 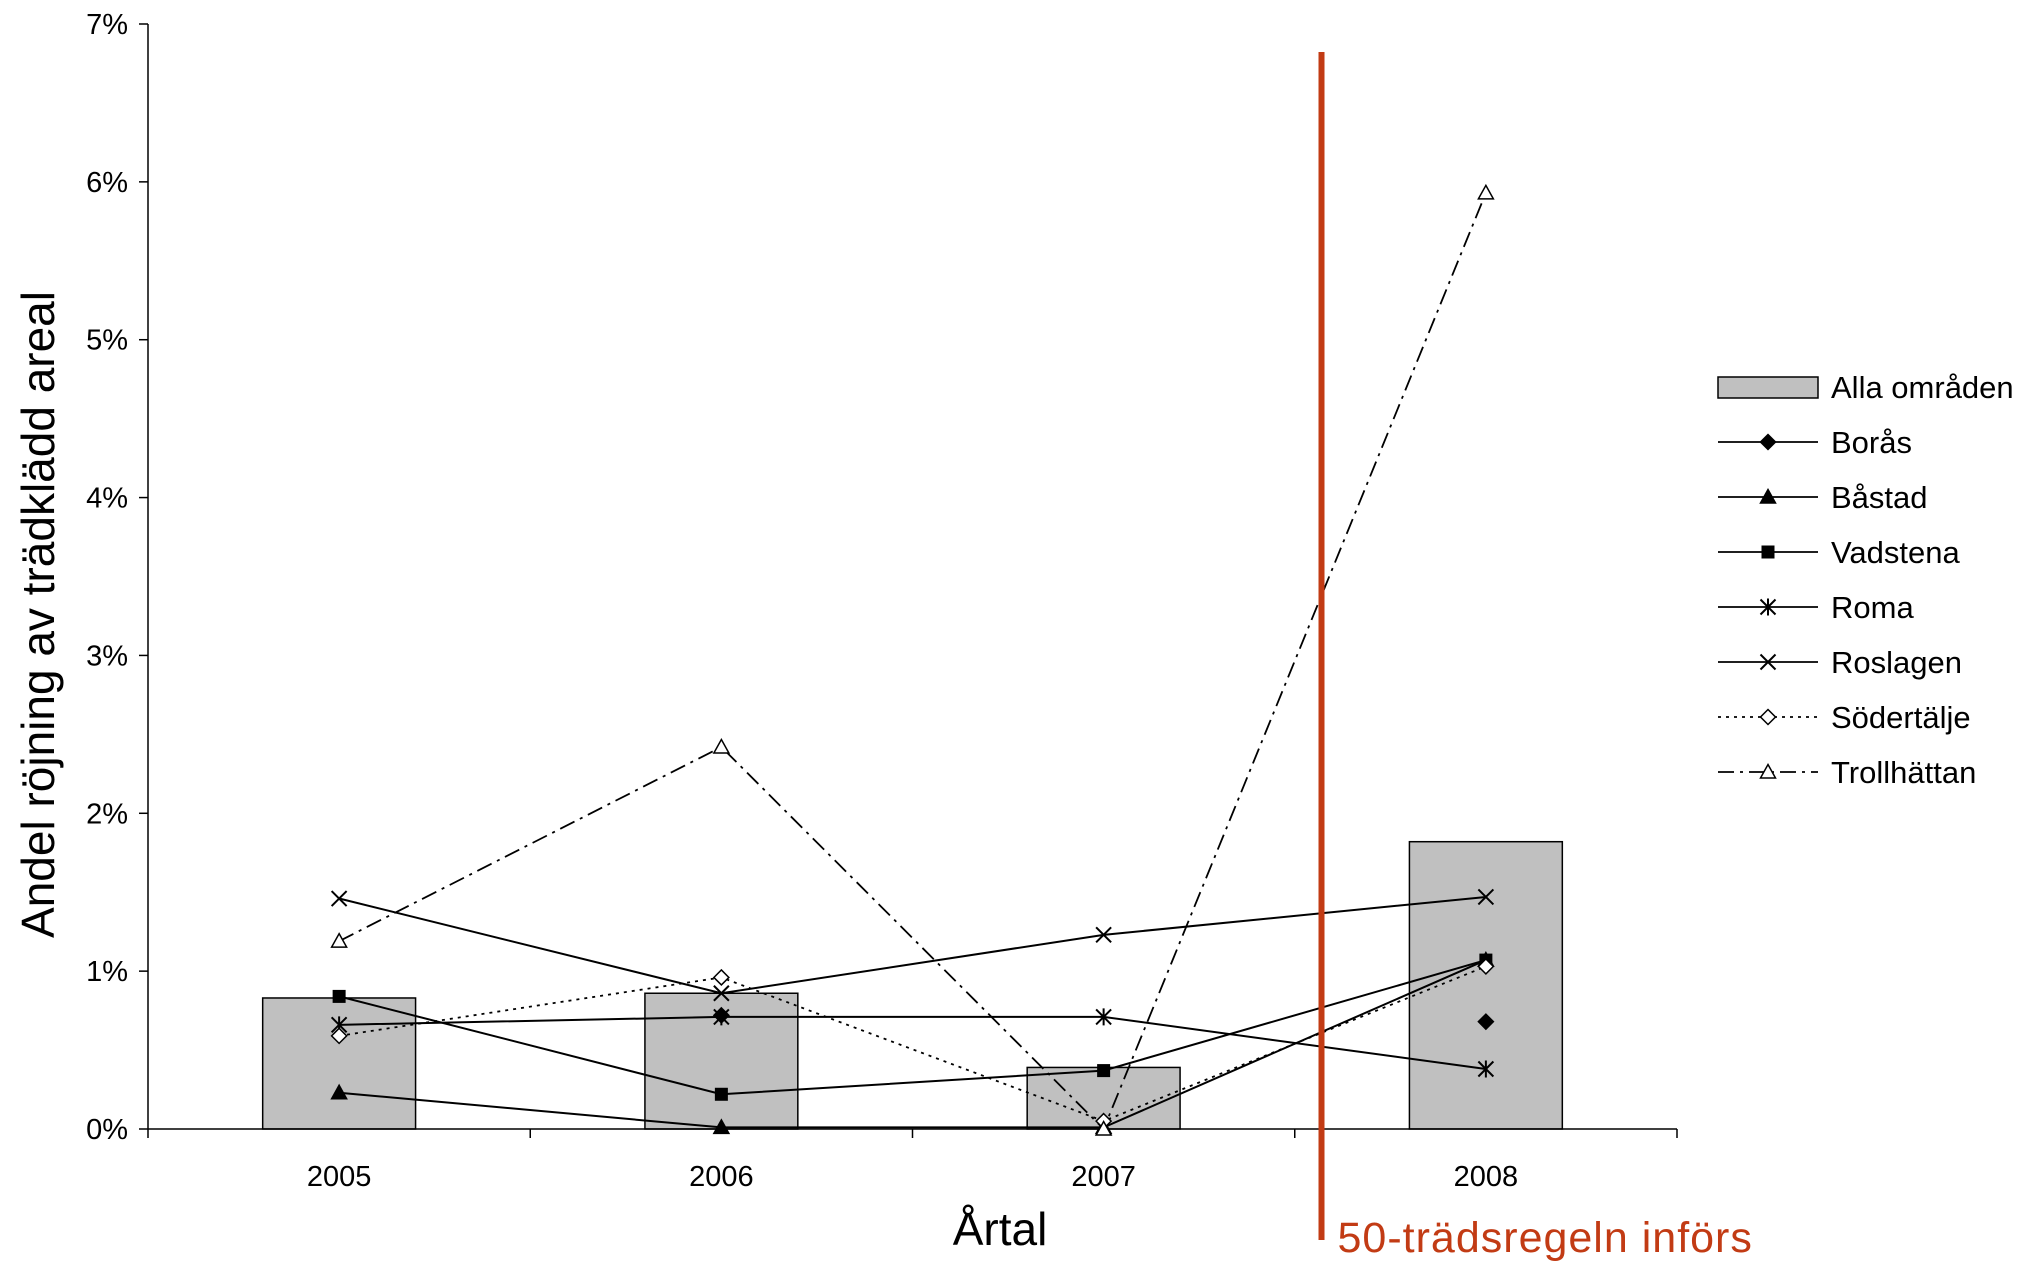 I want to click on annotation-text: 50-trädsregeln införs, so click(x=1545, y=1238).